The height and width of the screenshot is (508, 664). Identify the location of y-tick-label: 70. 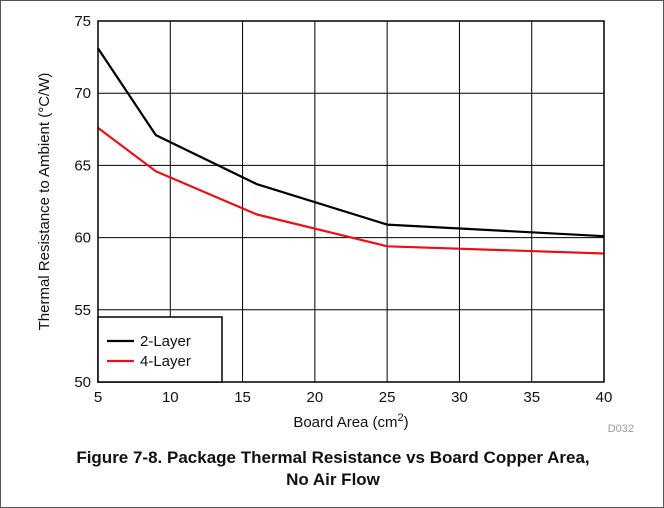
(82, 93).